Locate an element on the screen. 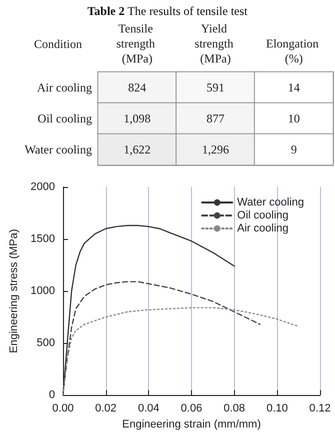  x-tick-label: Yield strength (MPa) is located at coordinates (215, 44).